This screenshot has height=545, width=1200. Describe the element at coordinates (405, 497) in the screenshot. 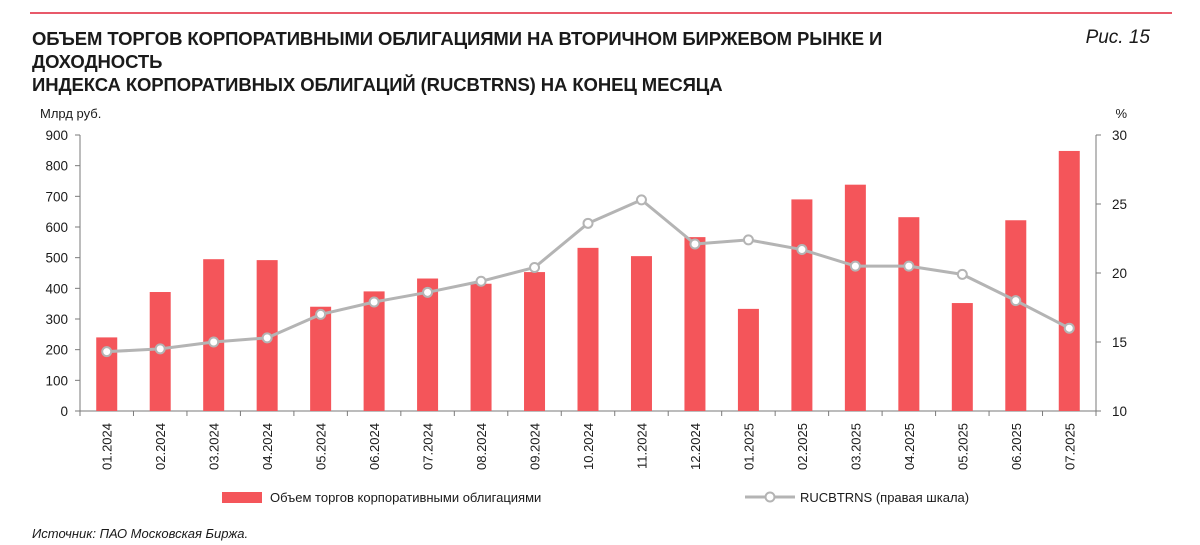

I see `legend-label-bars: Объем торгов корпоративными облигациями` at that location.